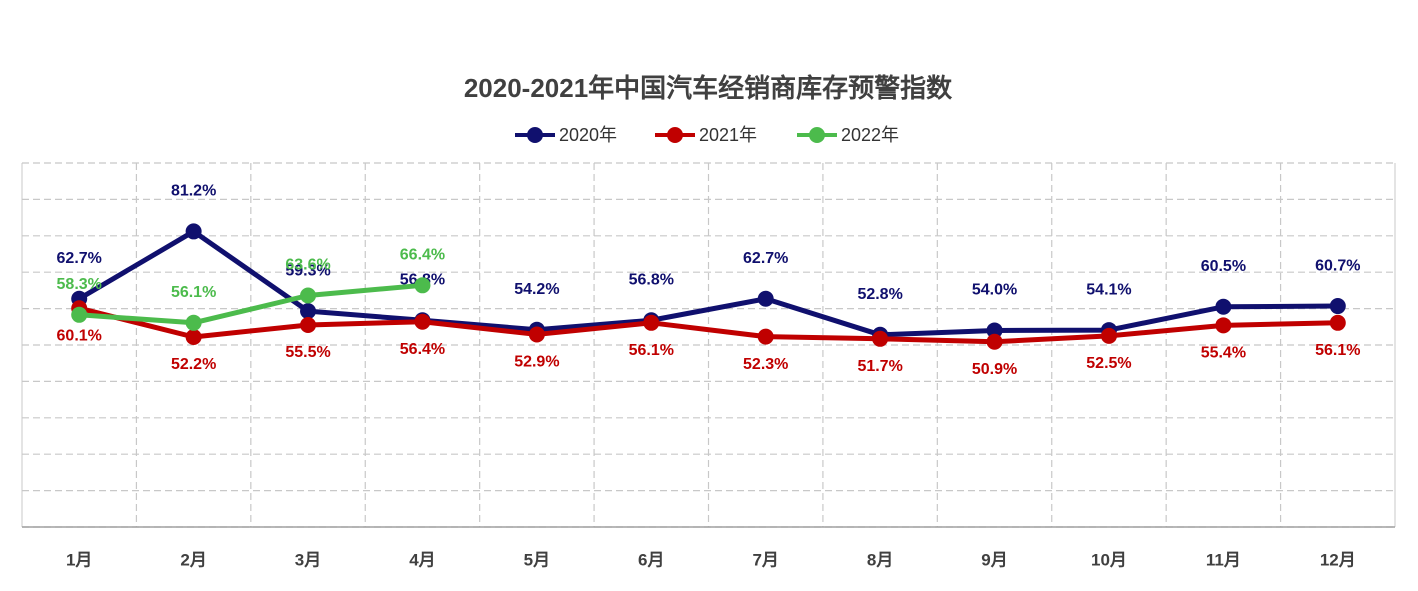  I want to click on data-label: 56.4%, so click(422, 349).